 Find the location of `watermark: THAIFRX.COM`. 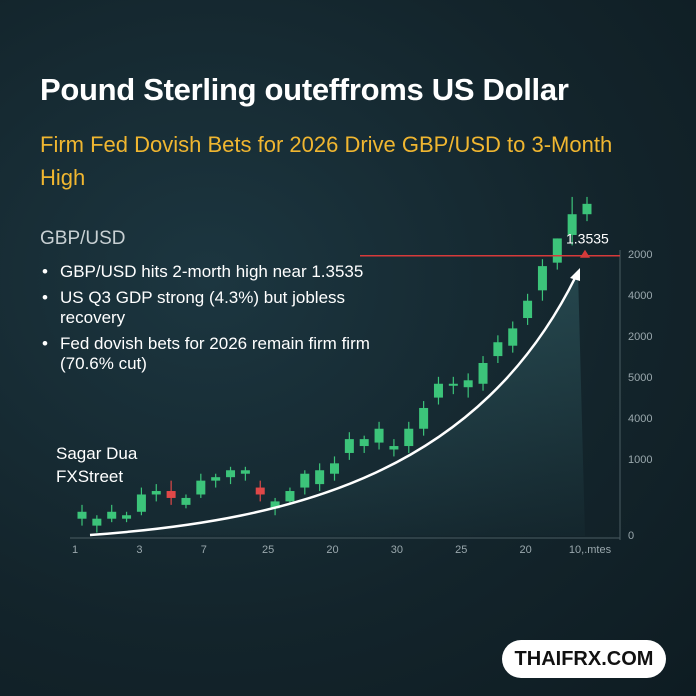

watermark: THAIFRX.COM is located at coordinates (584, 659).